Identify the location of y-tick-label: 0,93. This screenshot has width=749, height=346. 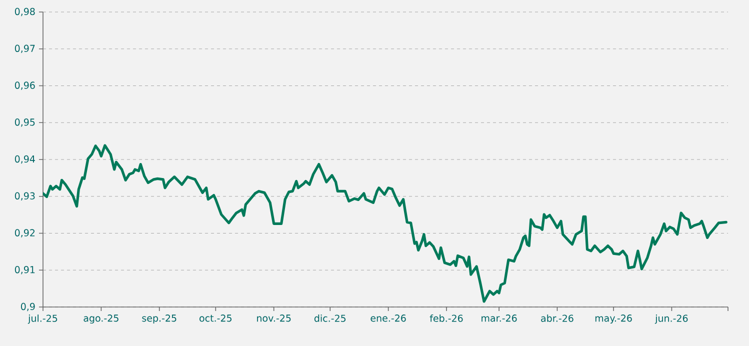
(24, 196).